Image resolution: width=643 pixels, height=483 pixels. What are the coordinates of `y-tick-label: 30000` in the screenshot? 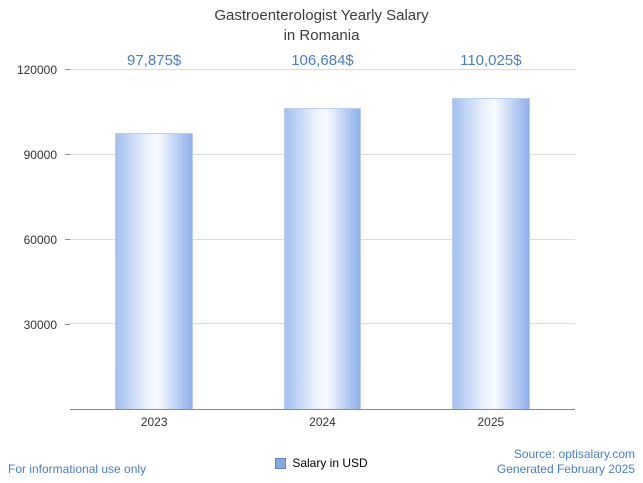 It's located at (40, 325).